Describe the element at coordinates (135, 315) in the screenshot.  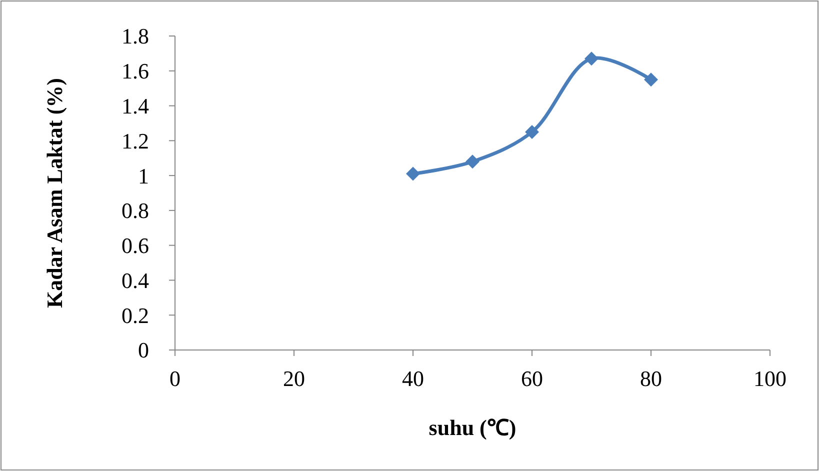
I see `y-tick-label: 0.2` at that location.